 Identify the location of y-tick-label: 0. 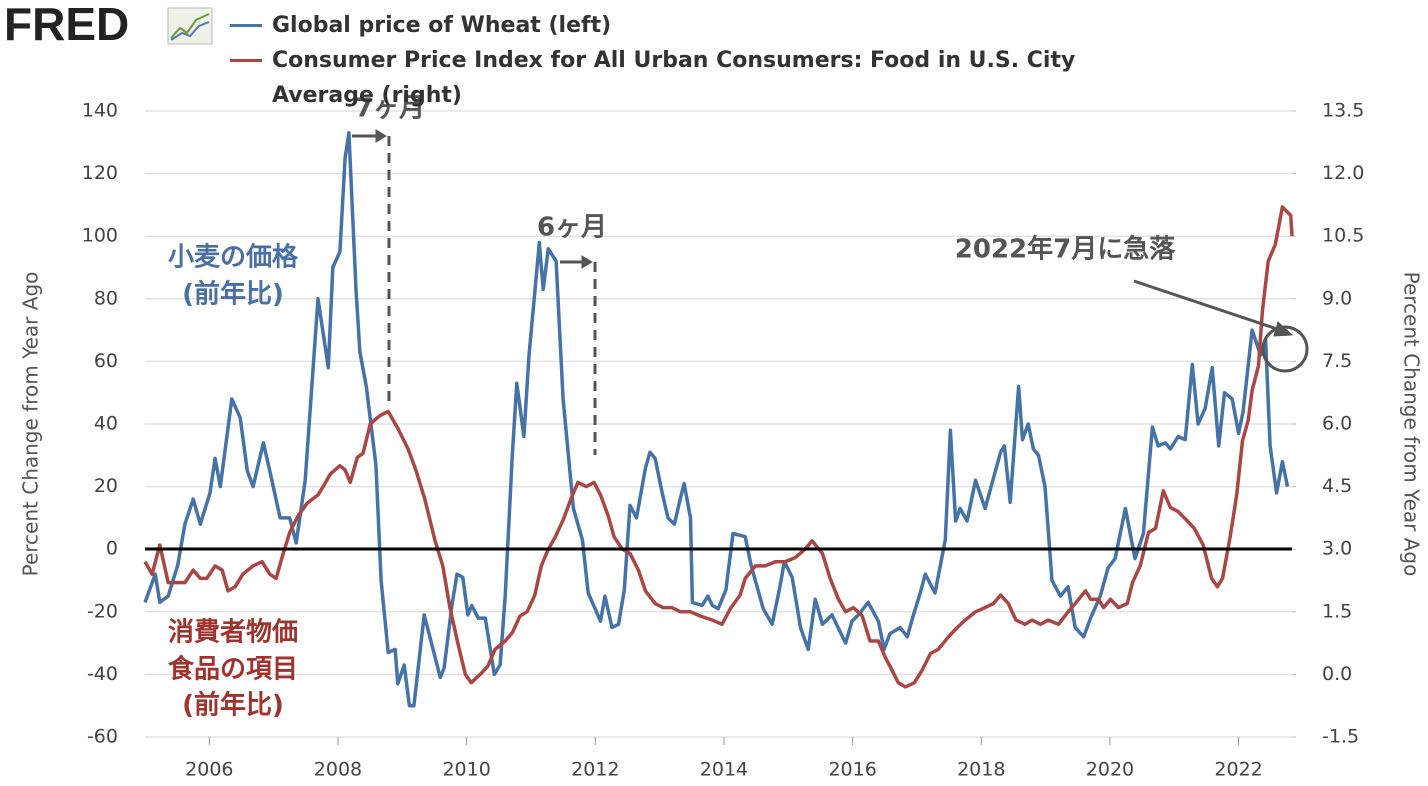
(112, 549).